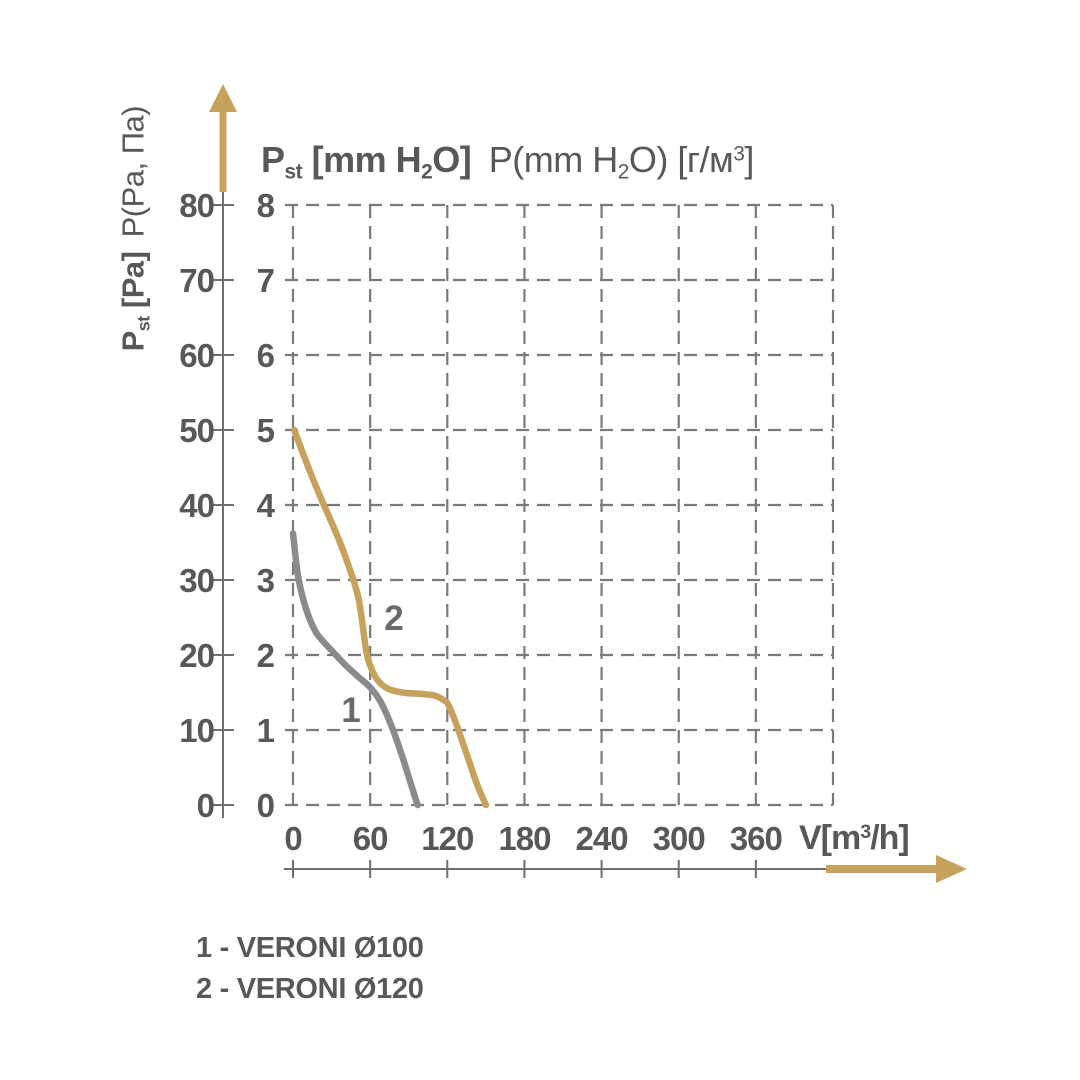 This screenshot has width=1080, height=1080. Describe the element at coordinates (265, 805) in the screenshot. I see `mm-tick-label: 0` at that location.